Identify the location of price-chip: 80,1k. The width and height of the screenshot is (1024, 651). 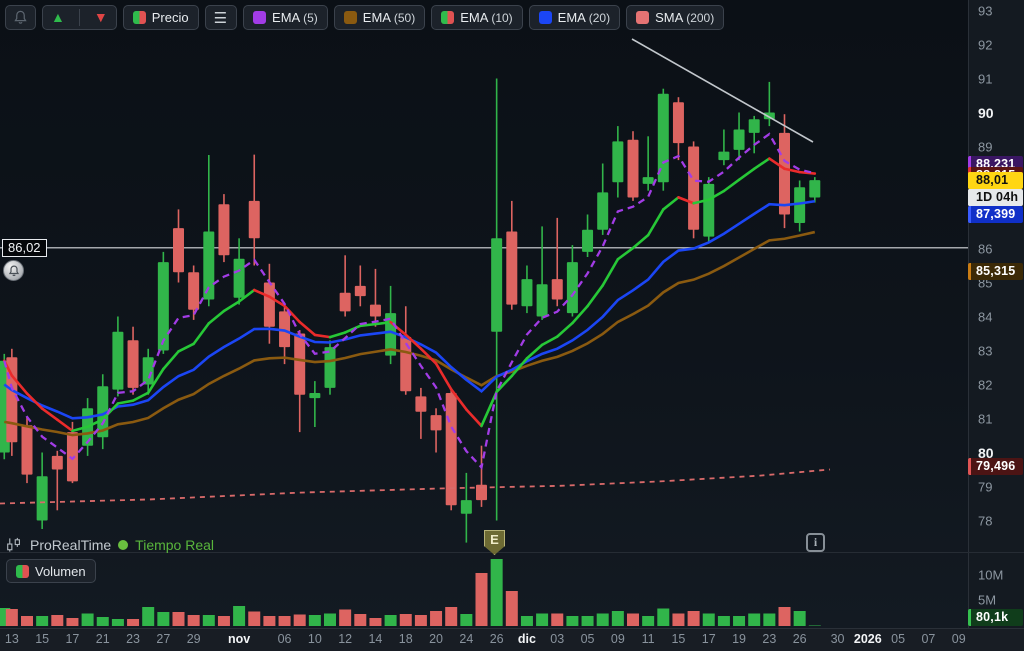
(995, 617).